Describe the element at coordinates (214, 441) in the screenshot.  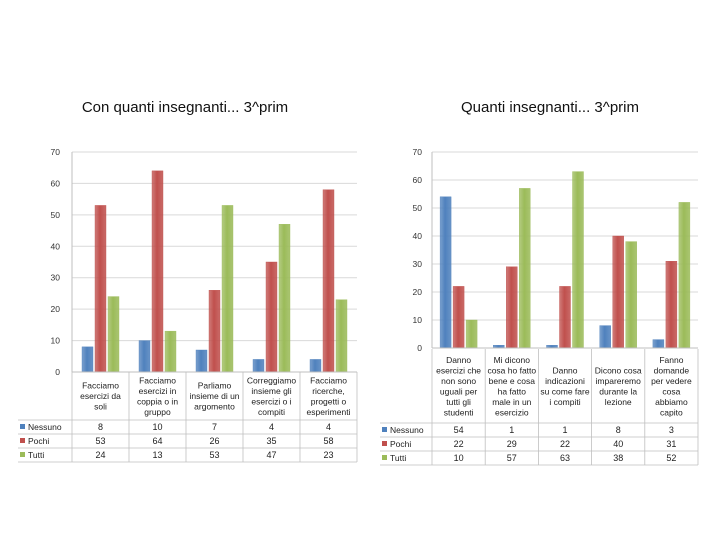
I see `table-value: 26` at that location.